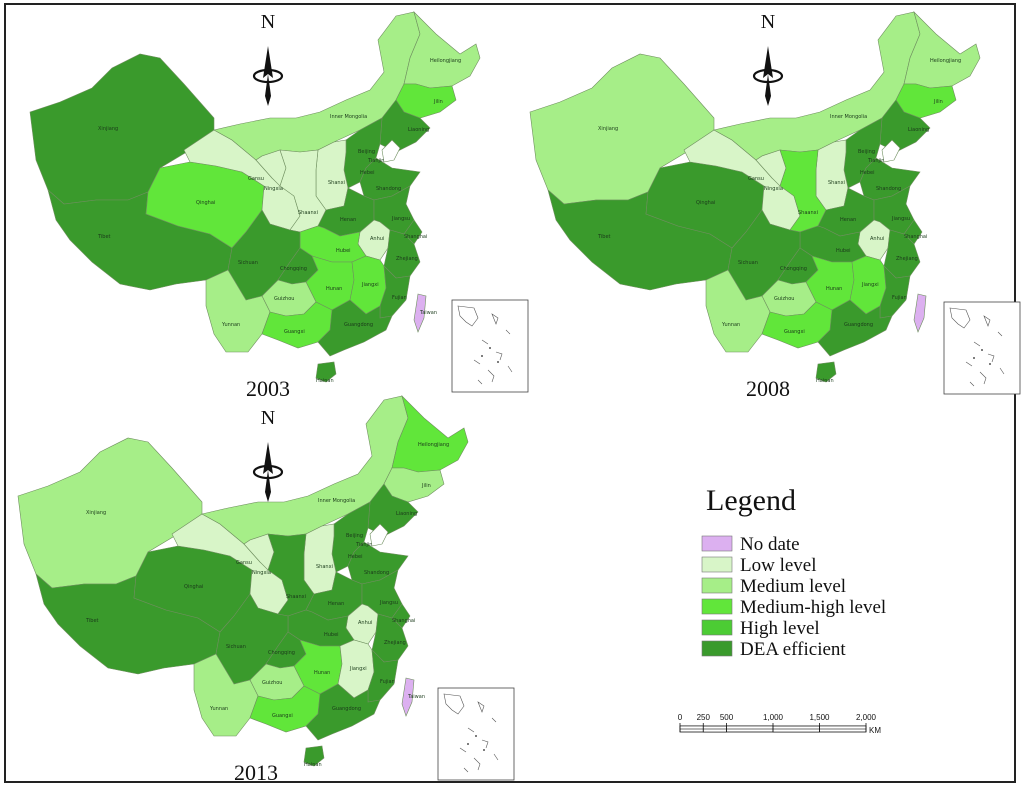  What do you see at coordinates (793, 649) in the screenshot?
I see `legend-label: DEA efficient` at bounding box center [793, 649].